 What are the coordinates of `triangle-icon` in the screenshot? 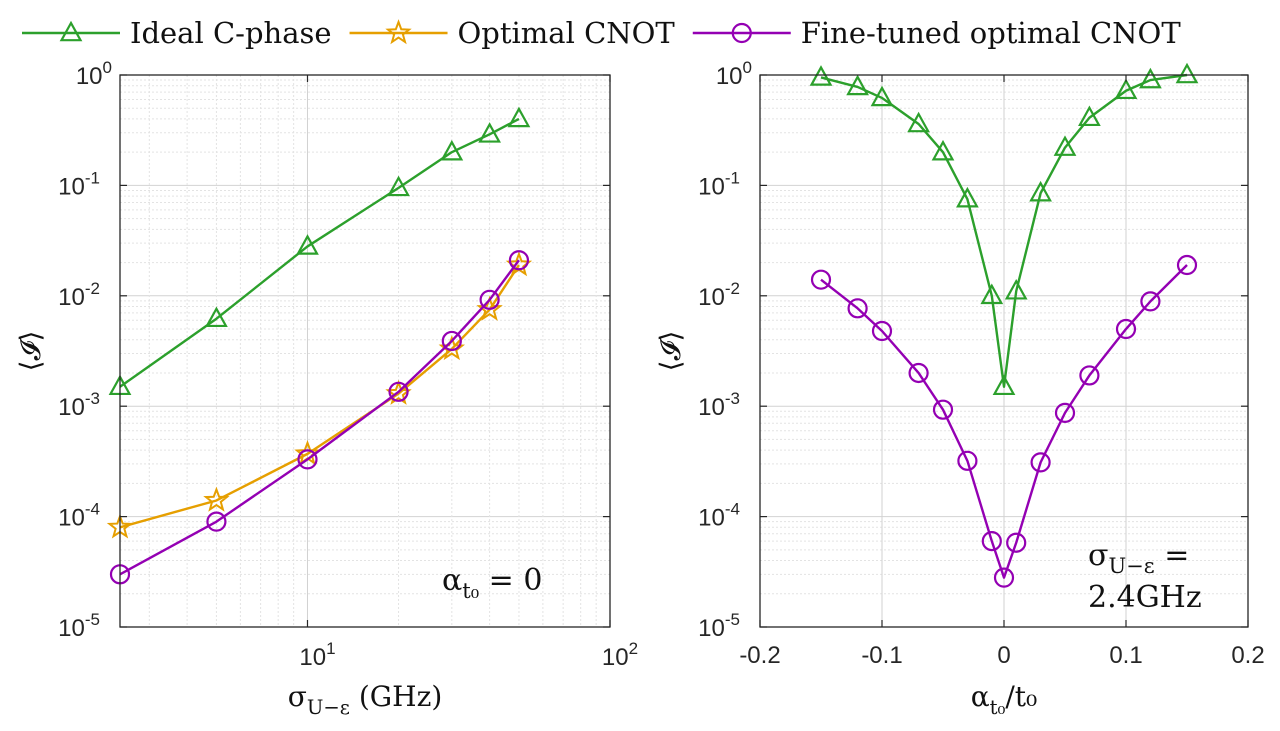 It's located at (71, 31).